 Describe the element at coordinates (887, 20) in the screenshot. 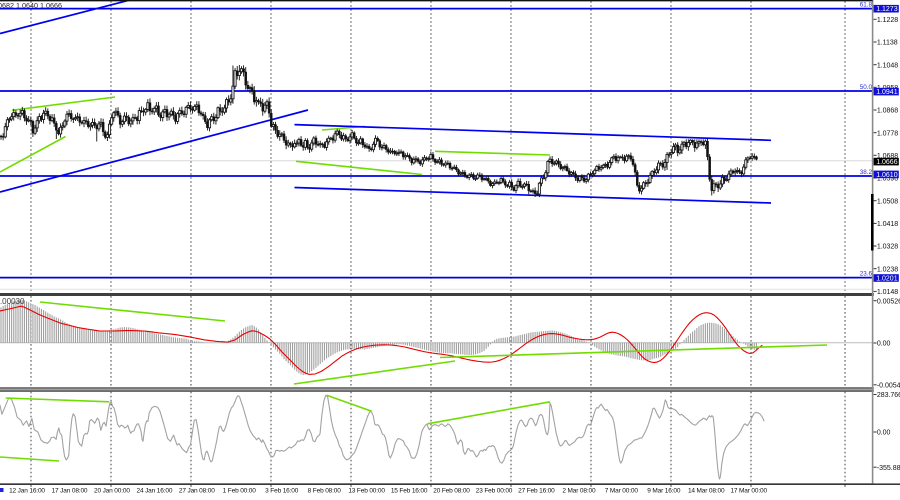

I see `svg-text: 1.1228` at that location.